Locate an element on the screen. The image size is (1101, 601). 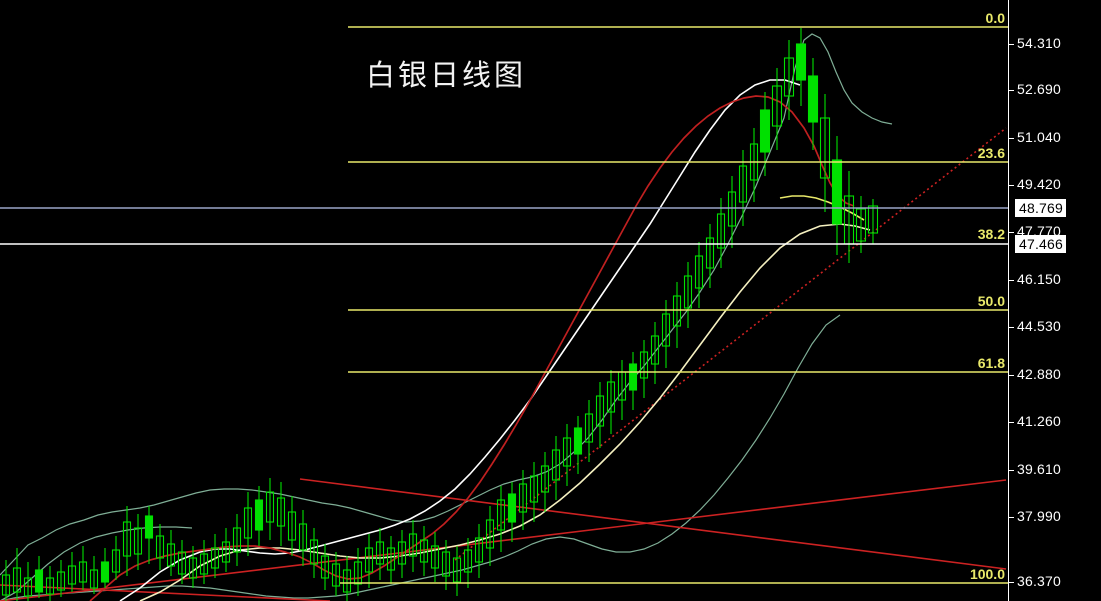
fibonacci-label: 50.0 is located at coordinates (991, 301).